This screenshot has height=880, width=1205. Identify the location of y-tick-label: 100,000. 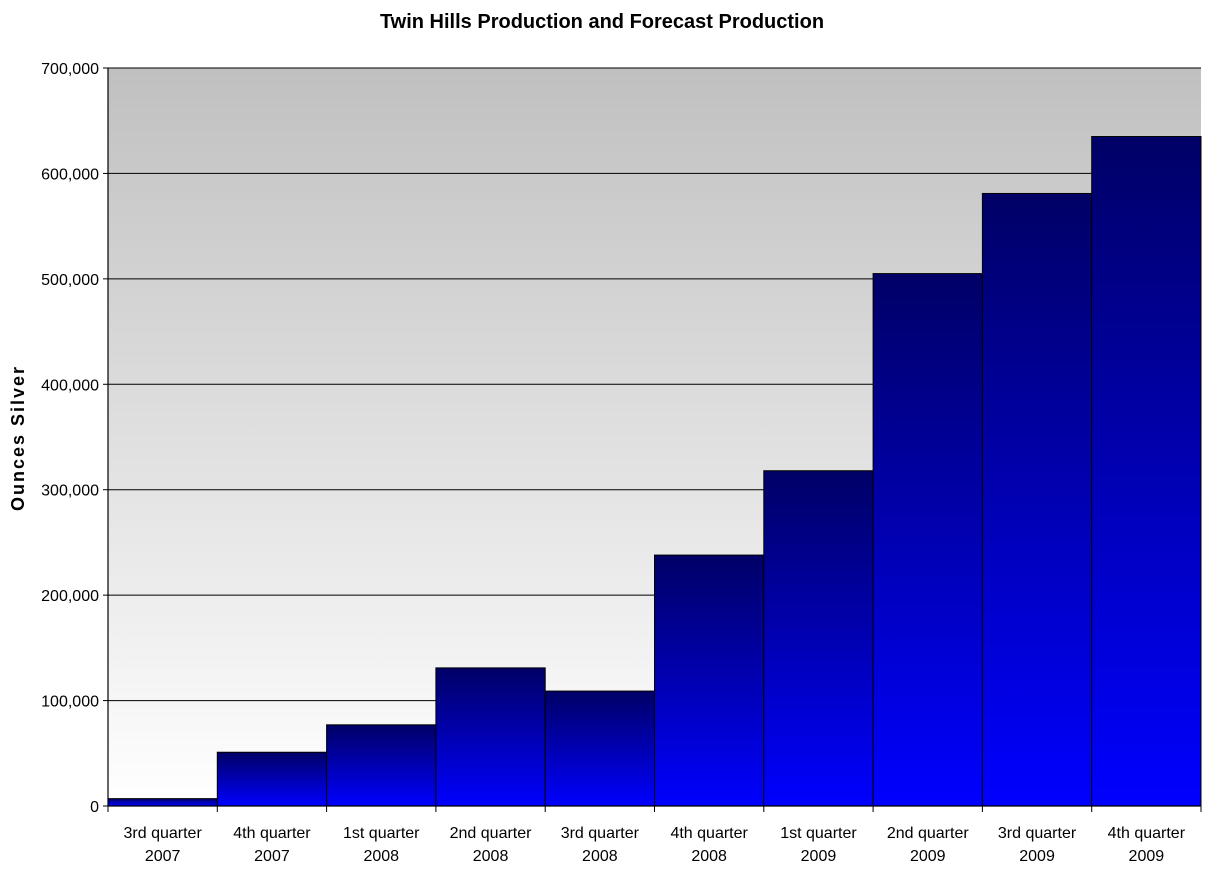
(70, 702).